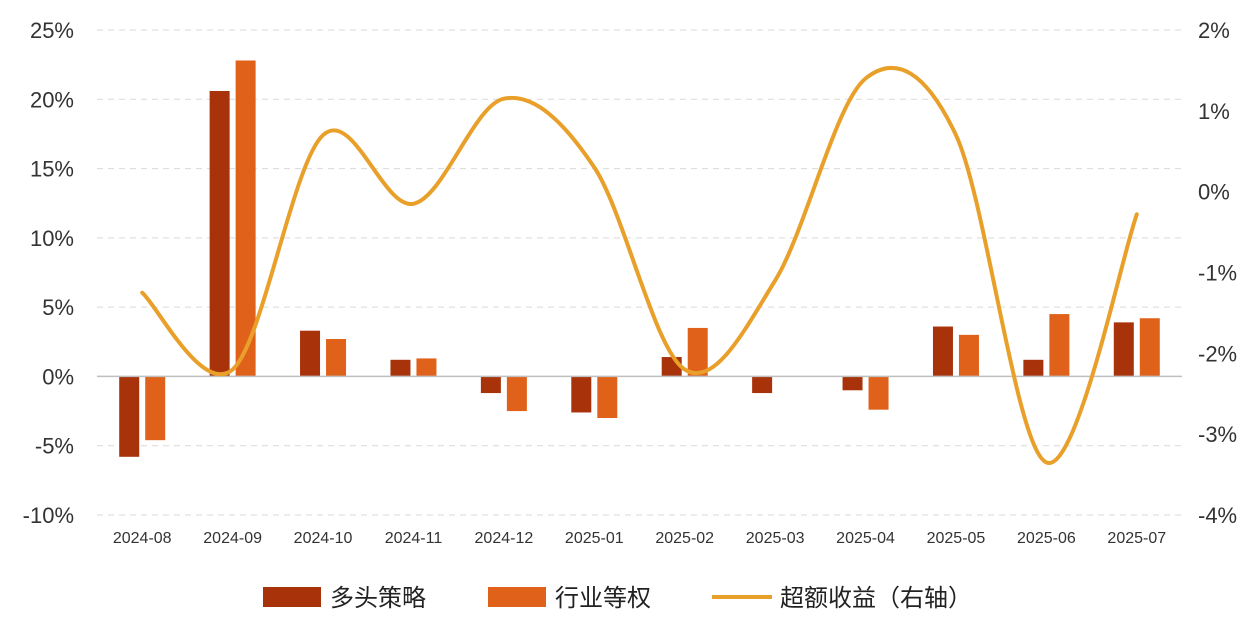  I want to click on legend: 多头策略 行业等权 超额收益（右轴）, so click(617, 598).